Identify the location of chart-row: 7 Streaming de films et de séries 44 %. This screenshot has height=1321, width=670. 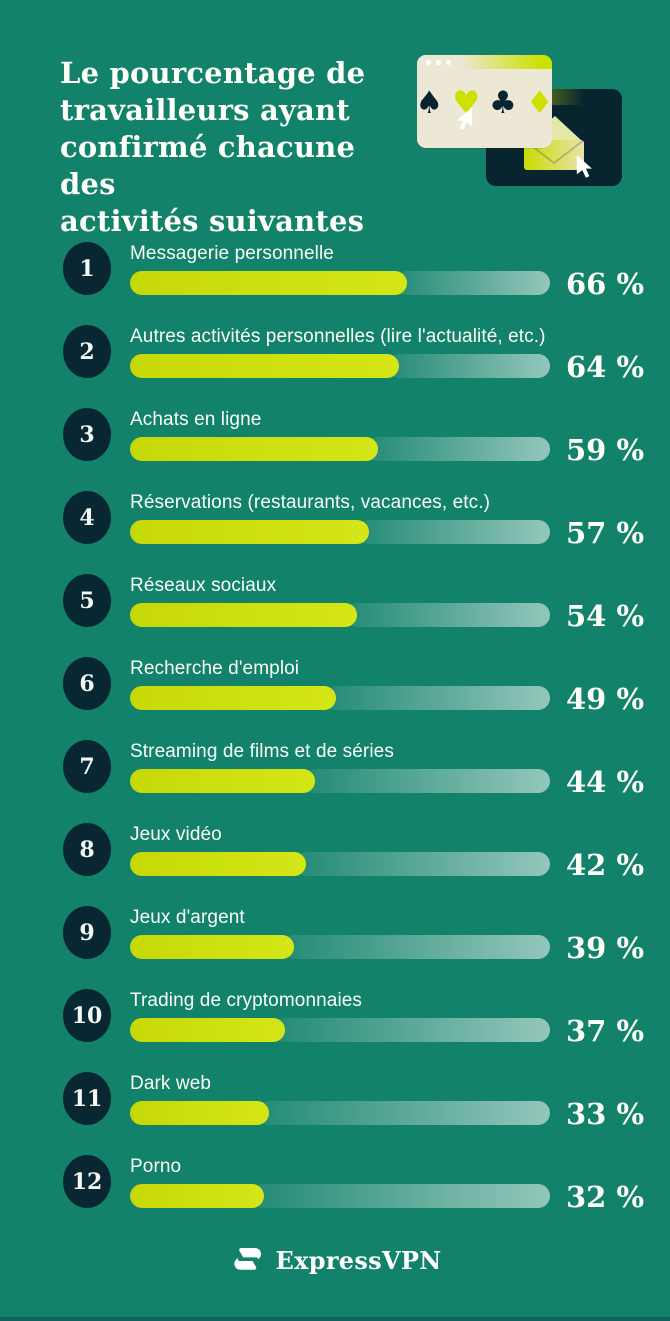
(335, 769).